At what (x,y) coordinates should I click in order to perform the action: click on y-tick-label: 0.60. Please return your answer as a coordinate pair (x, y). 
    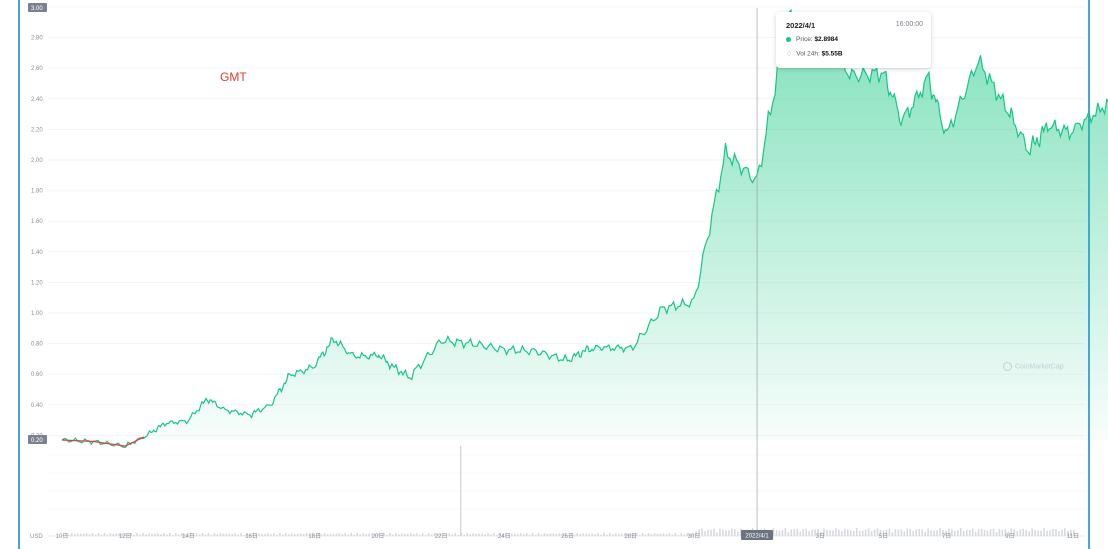
    Looking at the image, I should click on (37, 375).